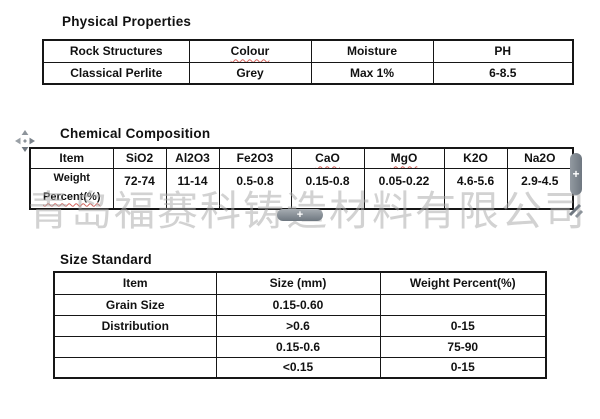  What do you see at coordinates (116, 51) in the screenshot?
I see `physical-header-rock-structures: Rock Structures` at bounding box center [116, 51].